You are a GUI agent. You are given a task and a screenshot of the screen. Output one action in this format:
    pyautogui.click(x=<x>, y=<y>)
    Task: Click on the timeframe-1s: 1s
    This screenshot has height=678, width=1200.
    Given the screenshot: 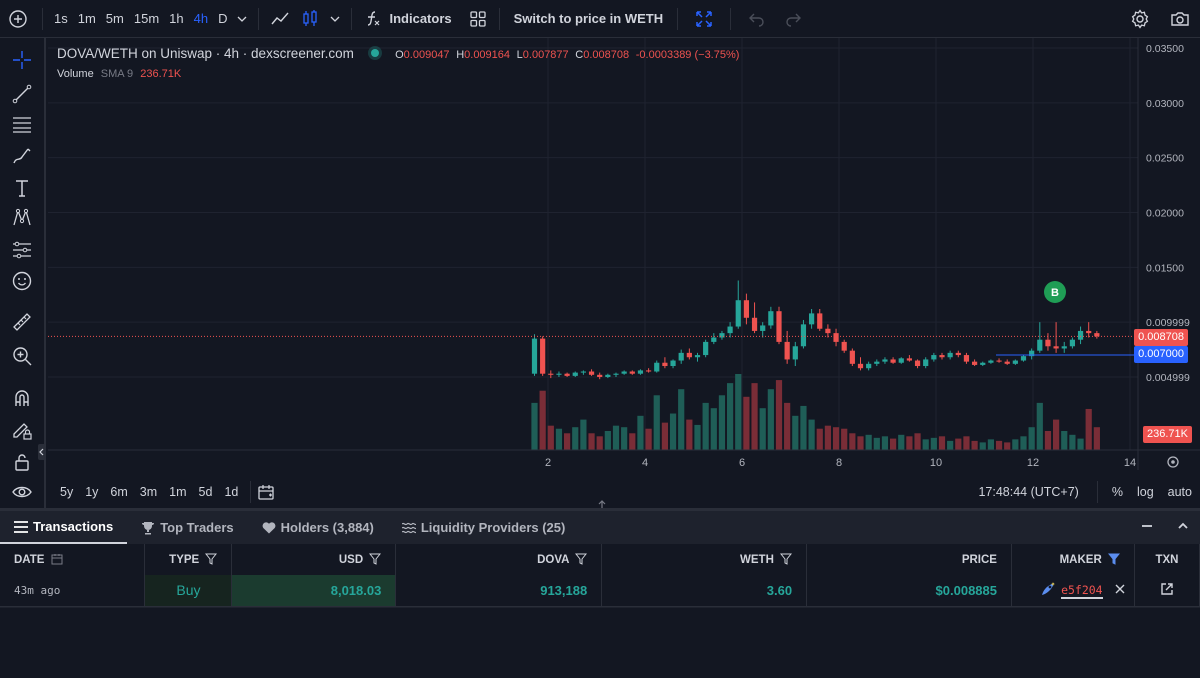 What is the action you would take?
    pyautogui.click(x=61, y=18)
    